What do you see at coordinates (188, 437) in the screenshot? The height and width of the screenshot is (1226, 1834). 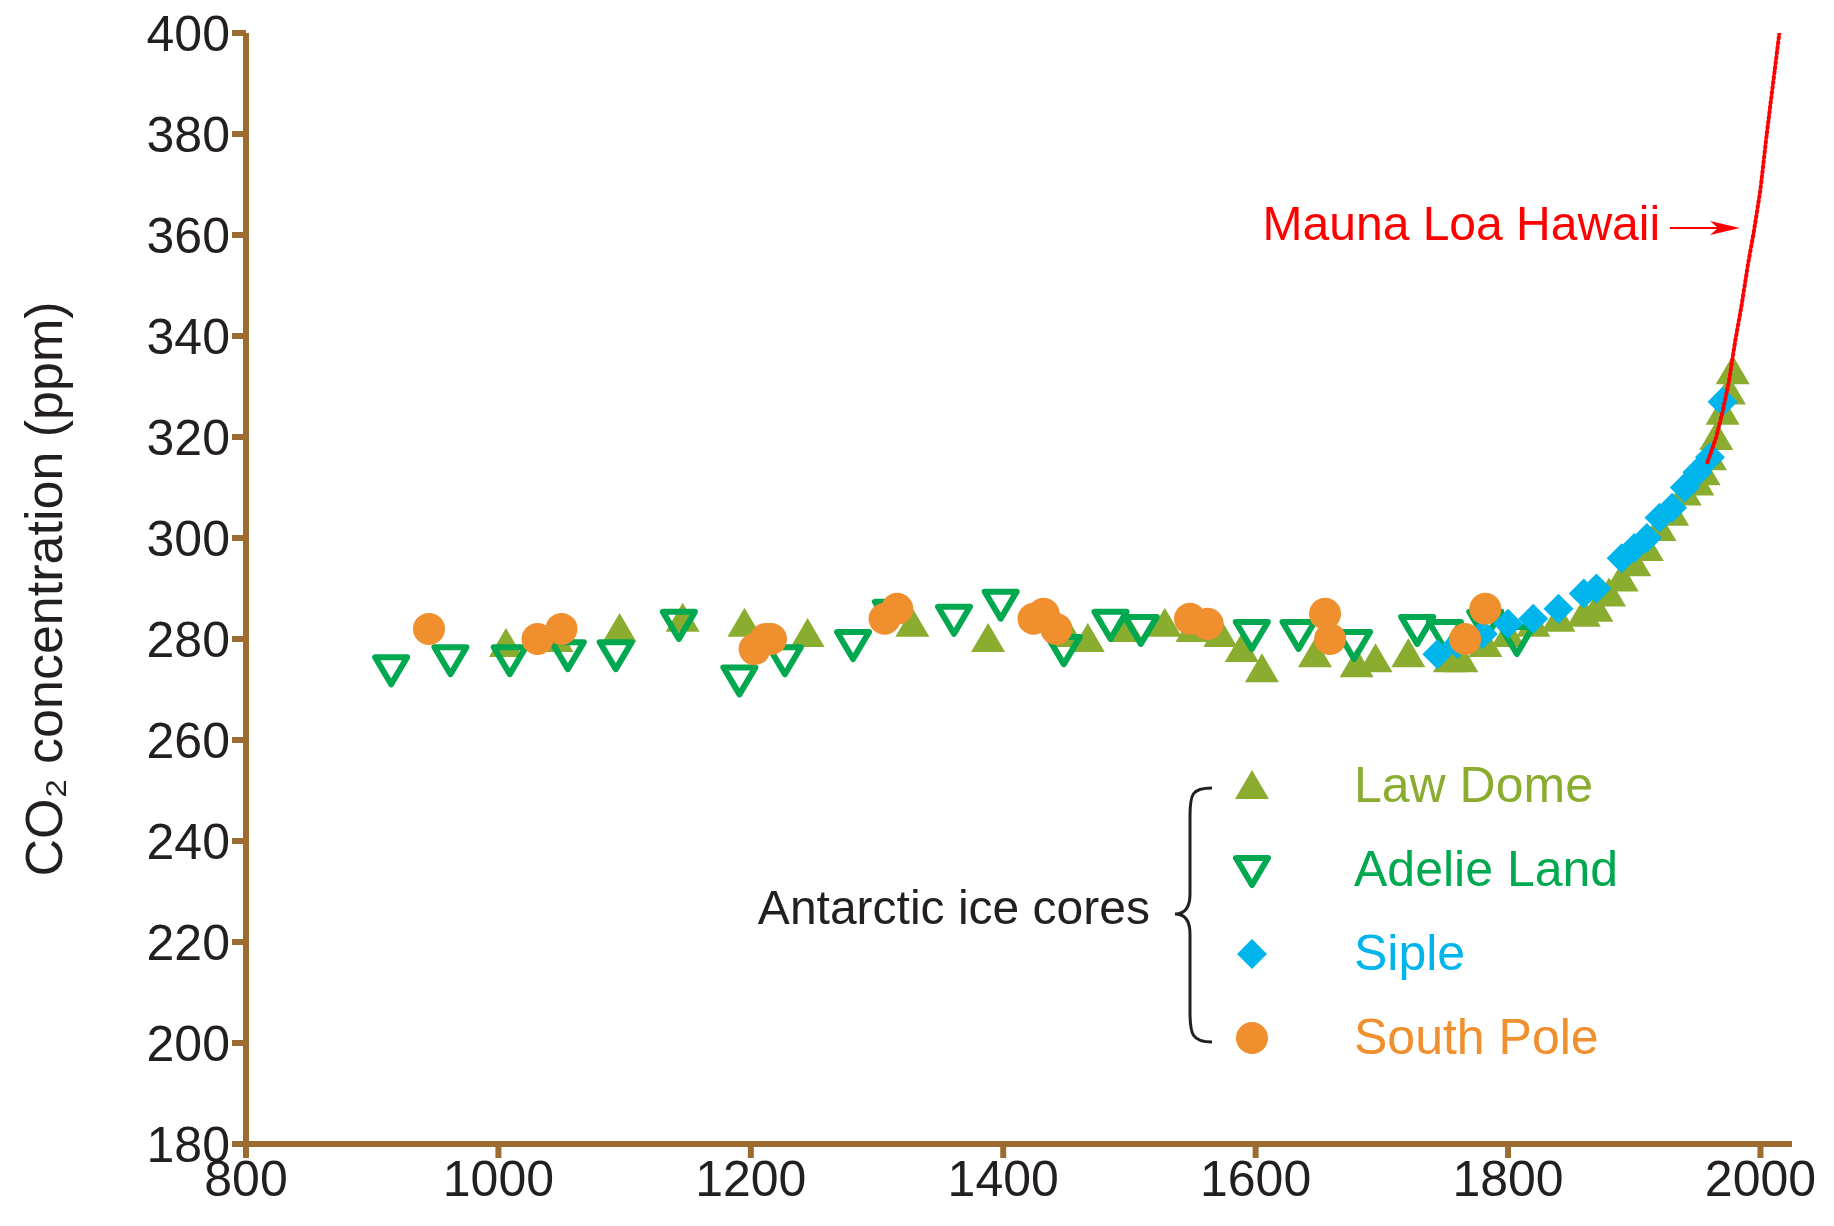 I see `y-tick-label: 320` at bounding box center [188, 437].